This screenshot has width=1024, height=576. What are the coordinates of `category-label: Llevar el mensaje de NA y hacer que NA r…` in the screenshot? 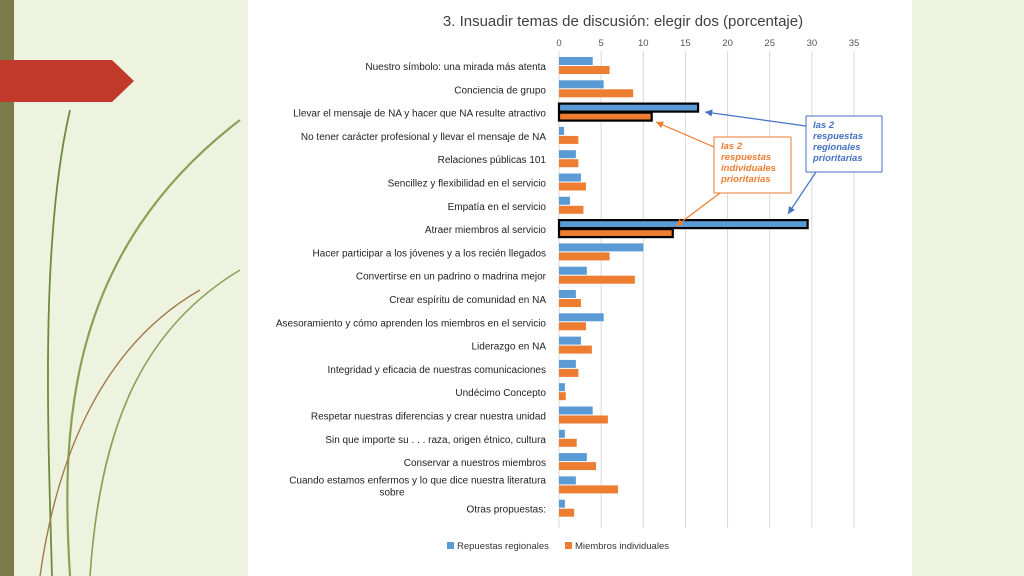 It's located at (419, 114).